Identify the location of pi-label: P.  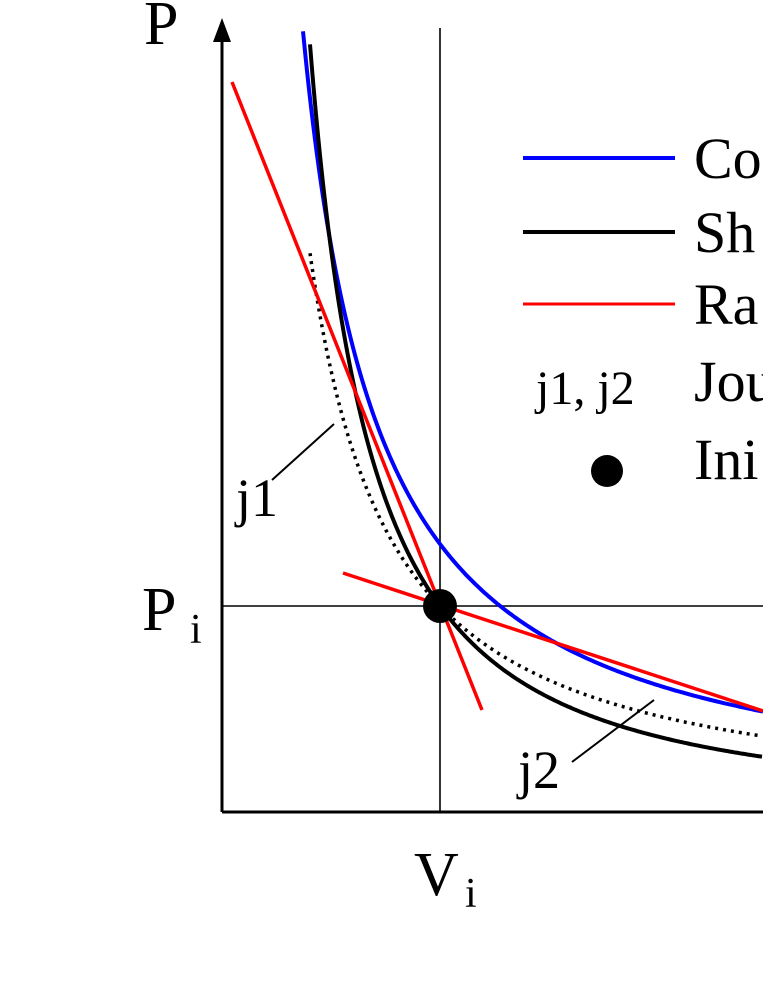
(159, 610).